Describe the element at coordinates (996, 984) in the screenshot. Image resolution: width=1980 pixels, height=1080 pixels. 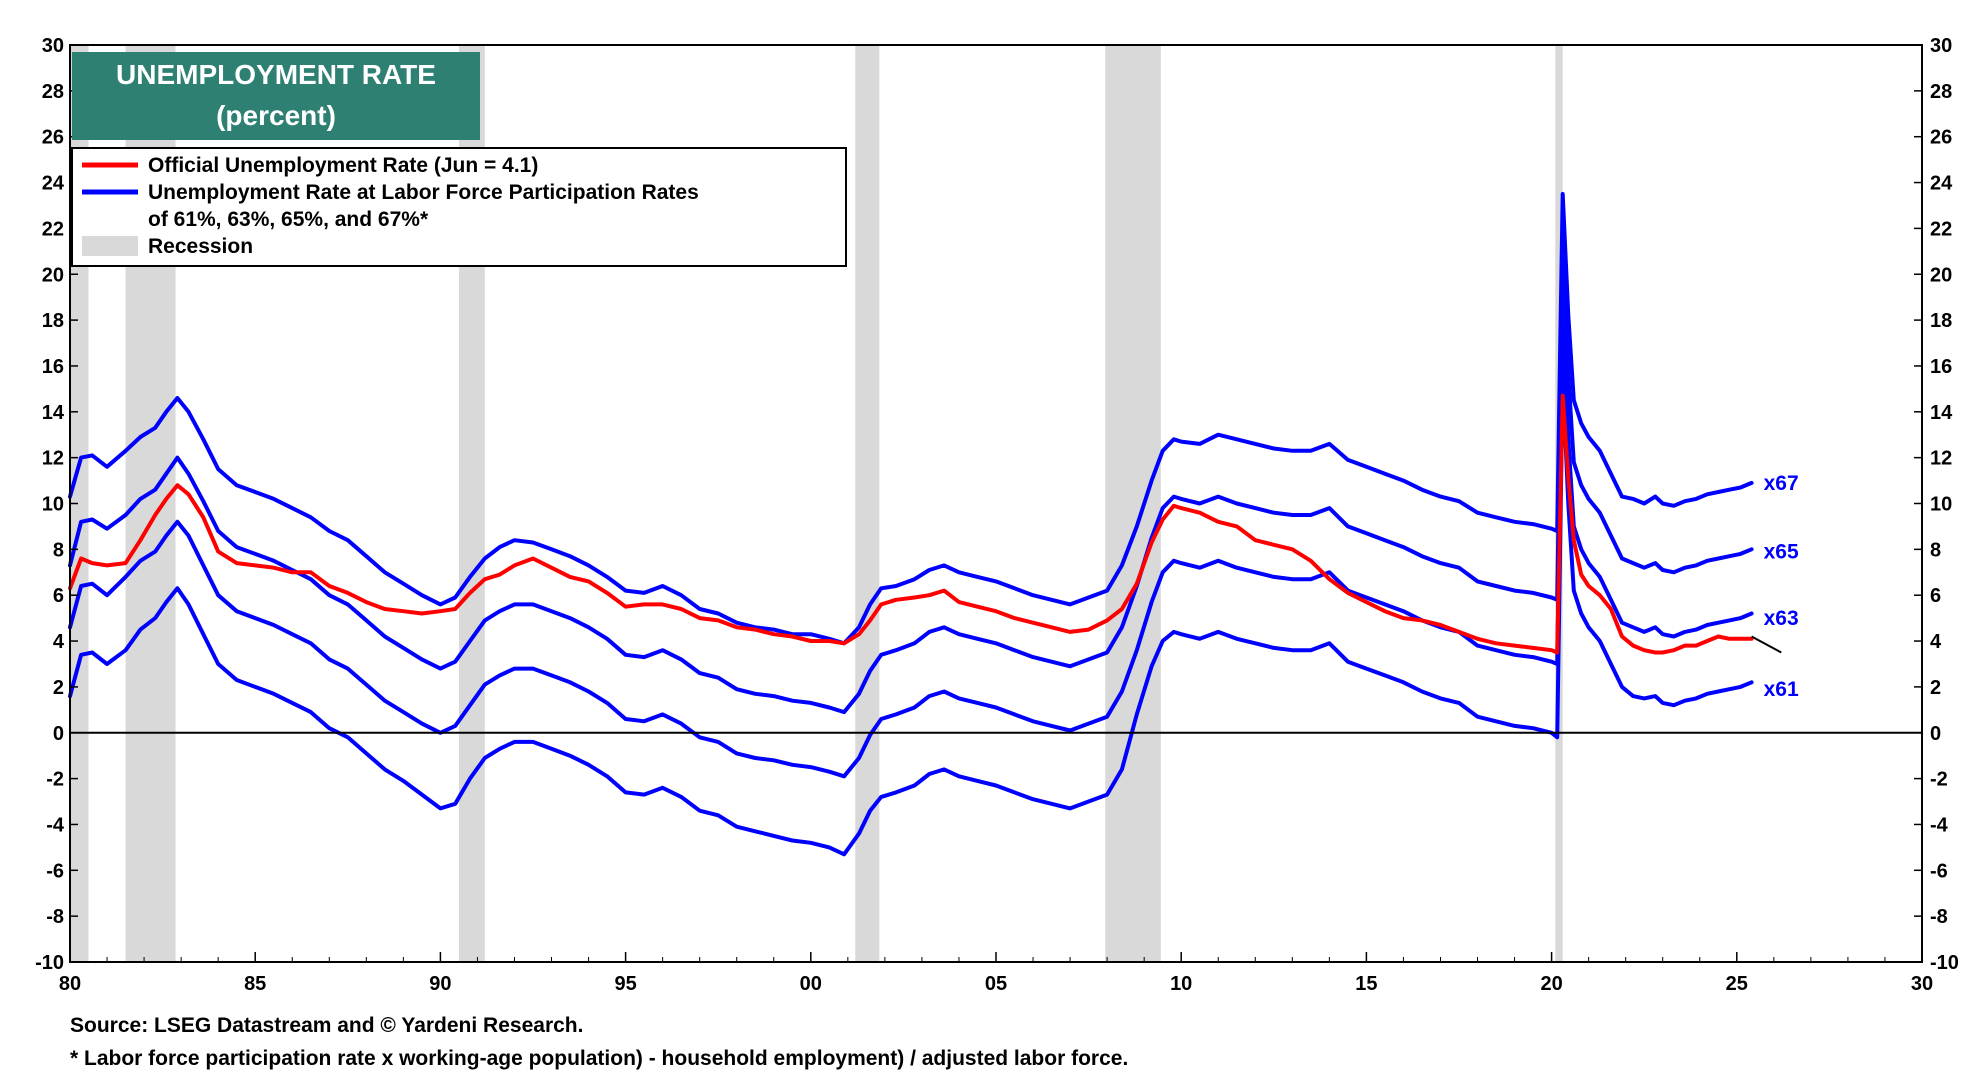
I see `x-tick-label: 05` at that location.